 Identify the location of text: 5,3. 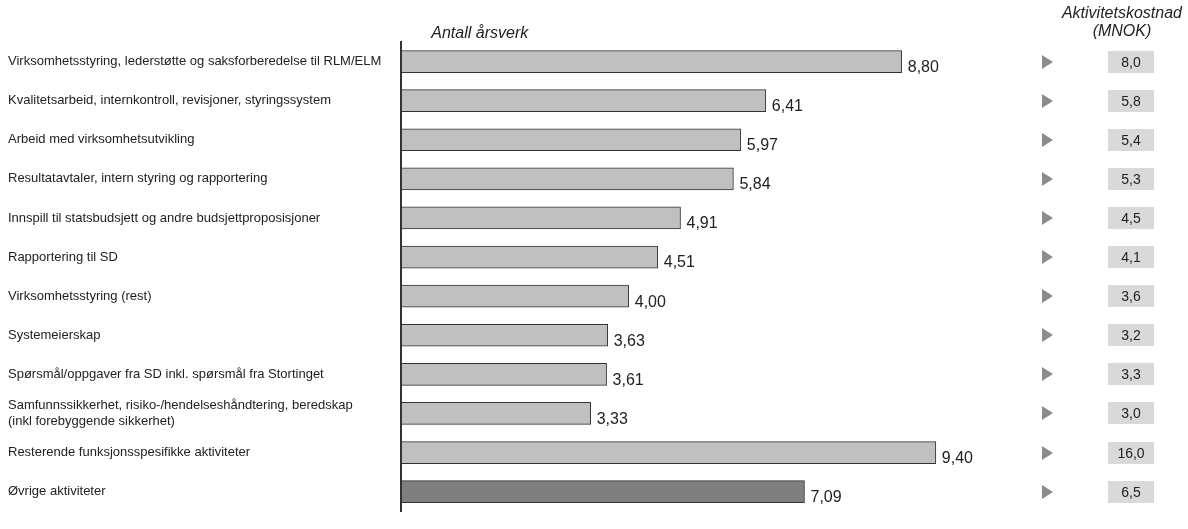
(1131, 178).